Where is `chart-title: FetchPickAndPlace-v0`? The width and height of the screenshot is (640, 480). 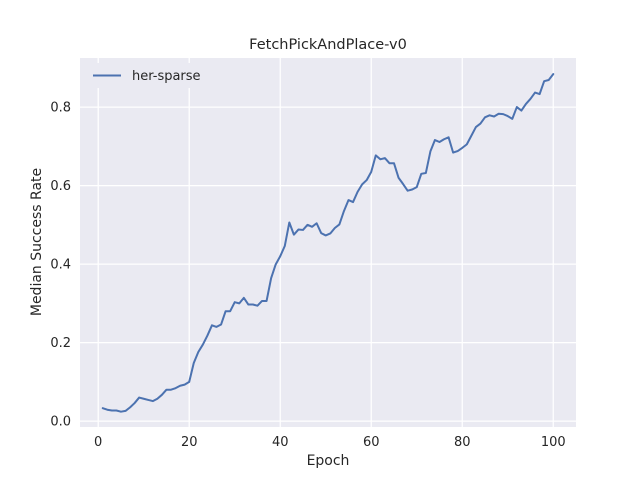 chart-title: FetchPickAndPlace-v0 is located at coordinates (328, 45).